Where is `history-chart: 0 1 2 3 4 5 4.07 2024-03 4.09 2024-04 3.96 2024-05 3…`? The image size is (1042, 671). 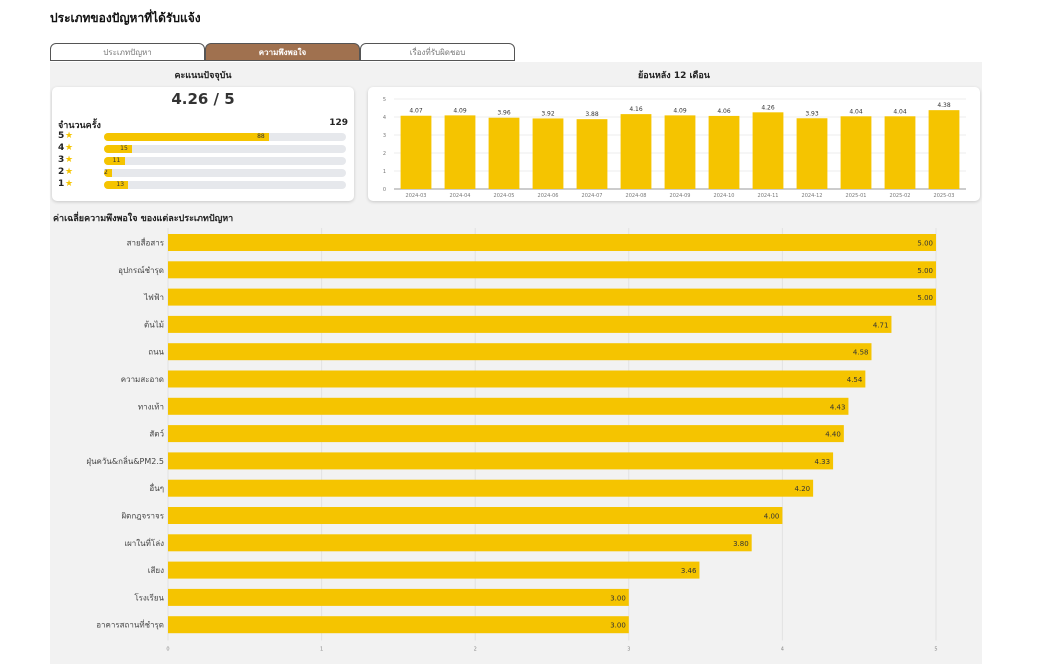
history-chart: 0 1 2 3 4 5 4.07 2024-03 4.09 2024-04 3.96 2024-05 3… is located at coordinates (674, 148).